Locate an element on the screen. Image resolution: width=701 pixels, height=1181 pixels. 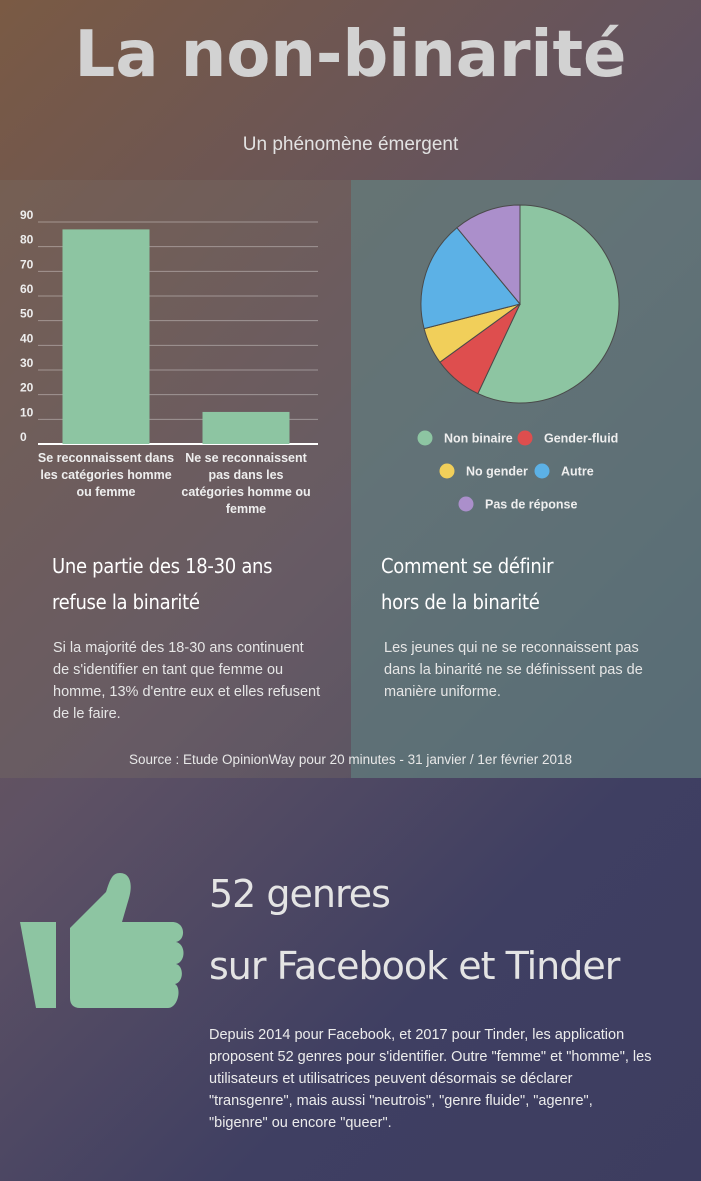
page-title: La non-binarité is located at coordinates (350, 55).